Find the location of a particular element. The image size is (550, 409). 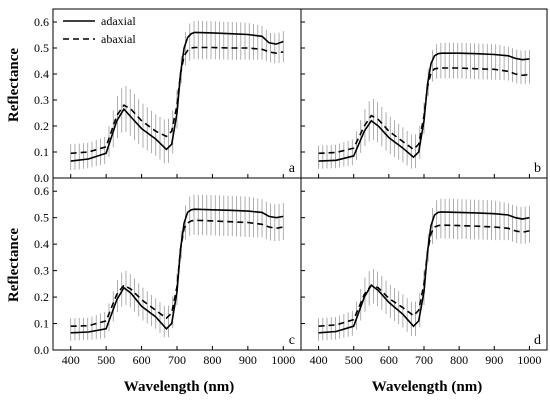

series-line-adaxial is located at coordinates (177, 271).